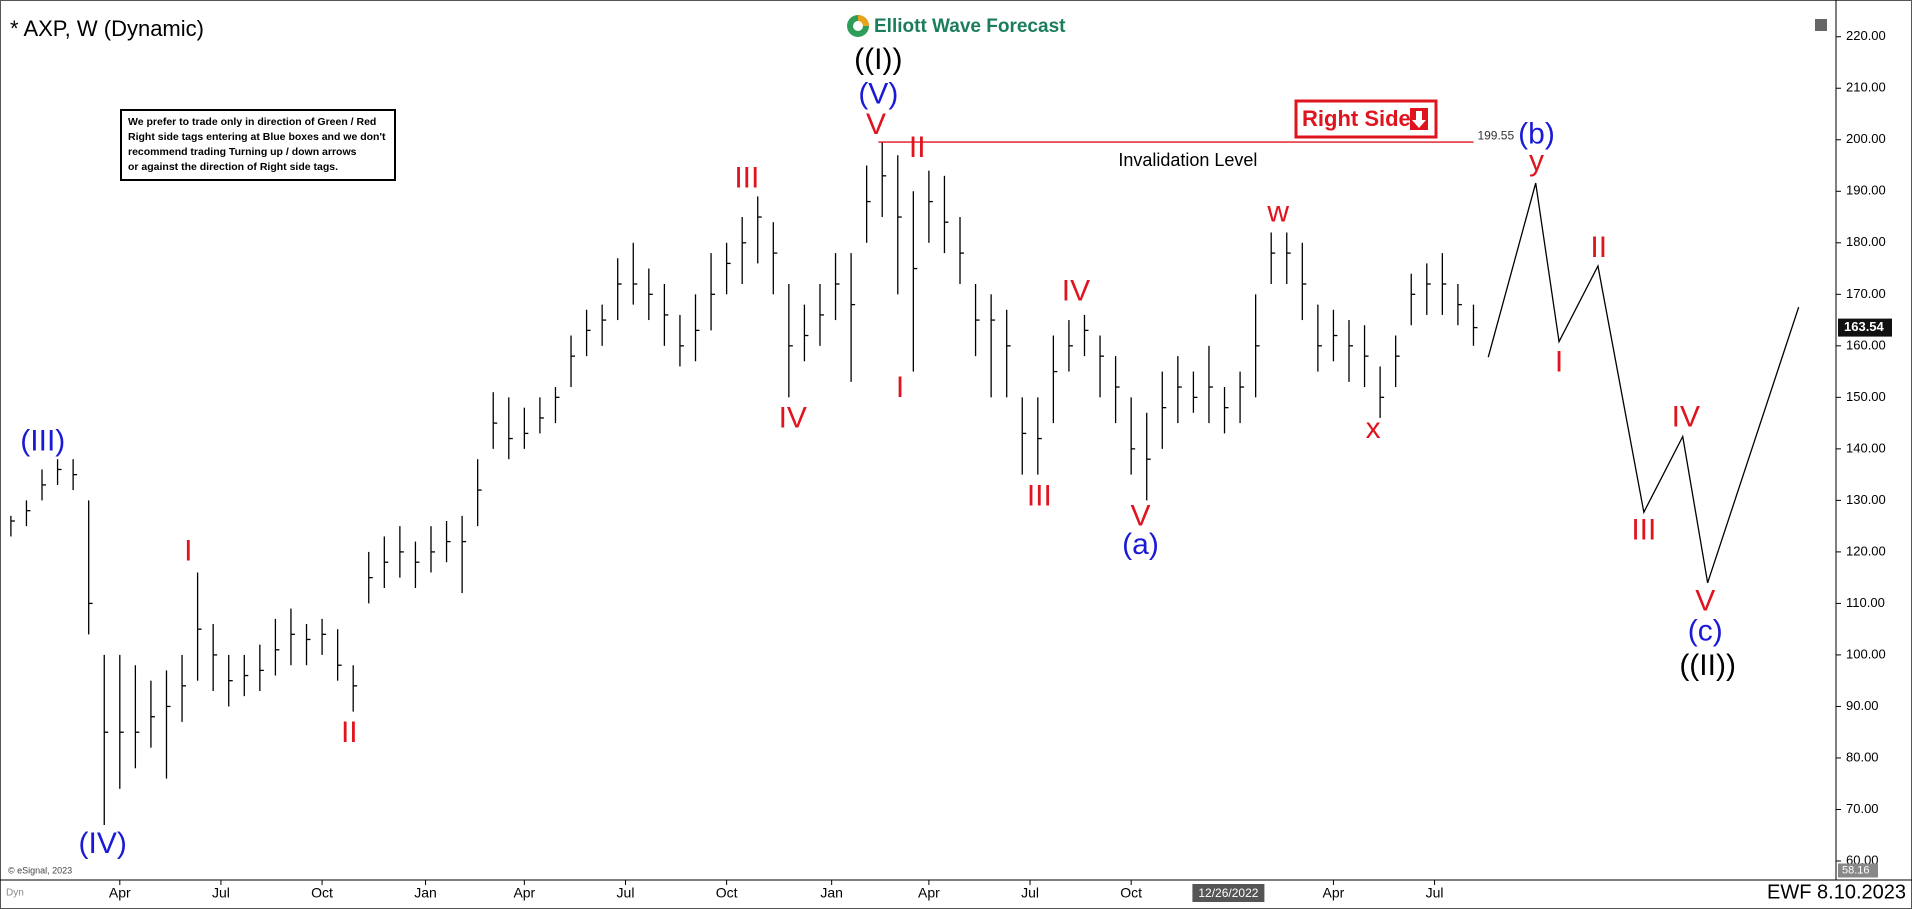 This screenshot has width=1912, height=909. I want to click on crosshair-date-box, so click(1228, 893).